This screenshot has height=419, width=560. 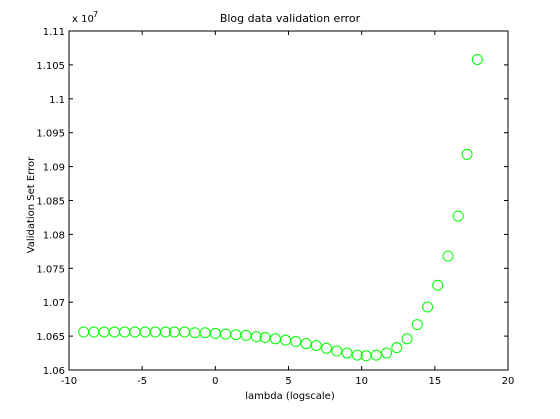 I want to click on y-tick-label: 1.08, so click(x=54, y=235).